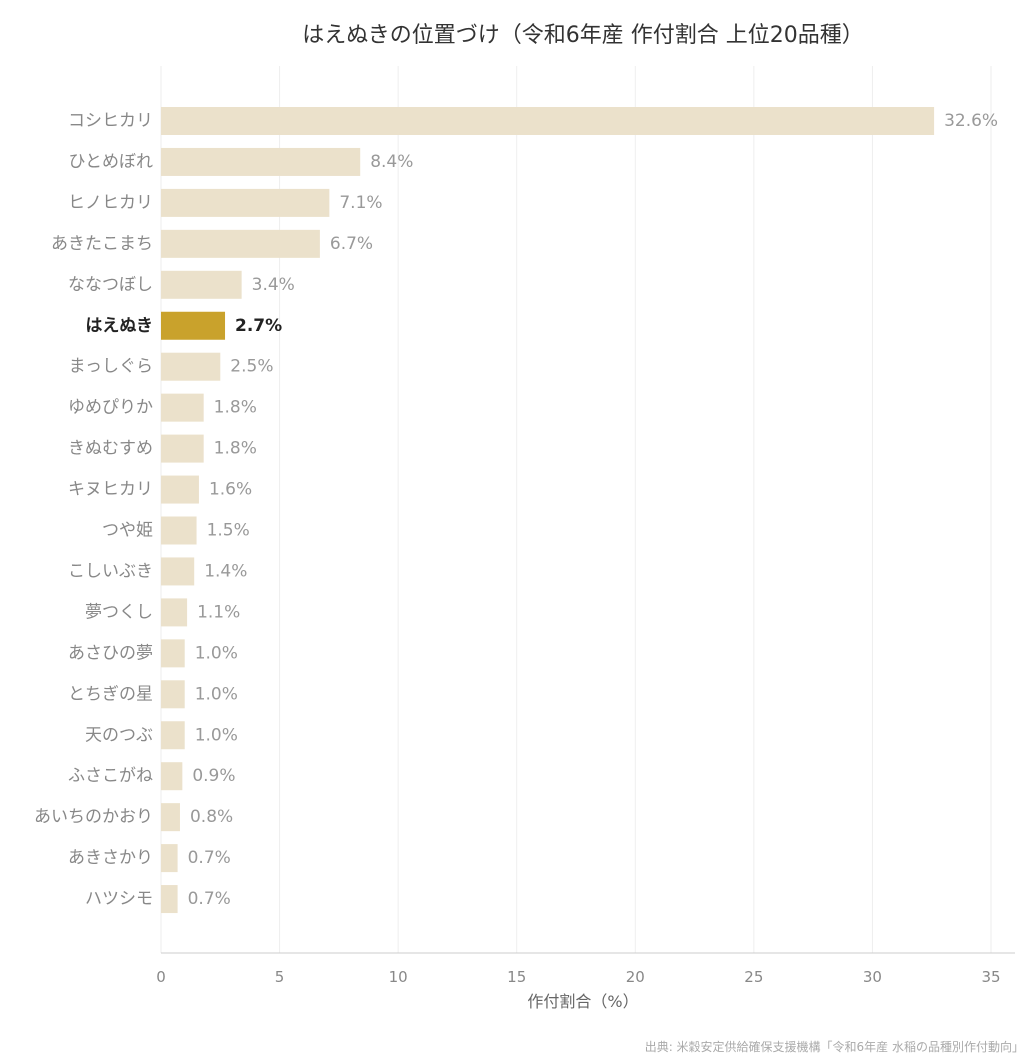 The image size is (1036, 1064). Describe the element at coordinates (258, 326) in the screenshot. I see `value-label: 2.7%` at that location.